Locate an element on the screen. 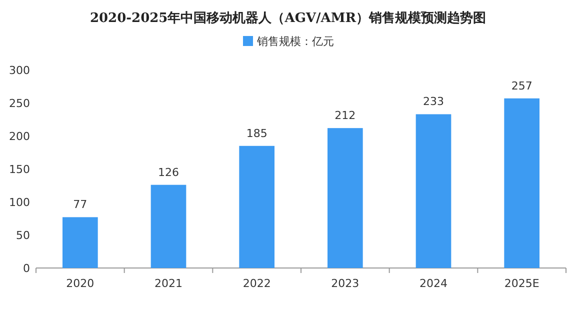 This screenshot has height=325, width=576. data-label: 77 is located at coordinates (80, 205).